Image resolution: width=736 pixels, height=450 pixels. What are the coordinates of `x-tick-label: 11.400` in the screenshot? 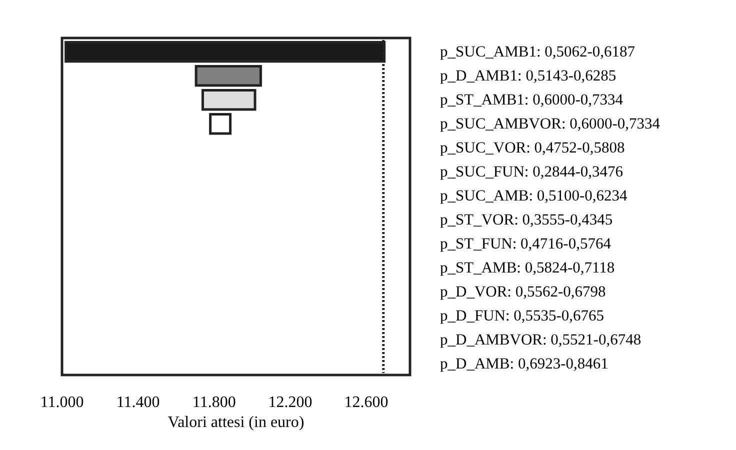 It's located at (138, 402).